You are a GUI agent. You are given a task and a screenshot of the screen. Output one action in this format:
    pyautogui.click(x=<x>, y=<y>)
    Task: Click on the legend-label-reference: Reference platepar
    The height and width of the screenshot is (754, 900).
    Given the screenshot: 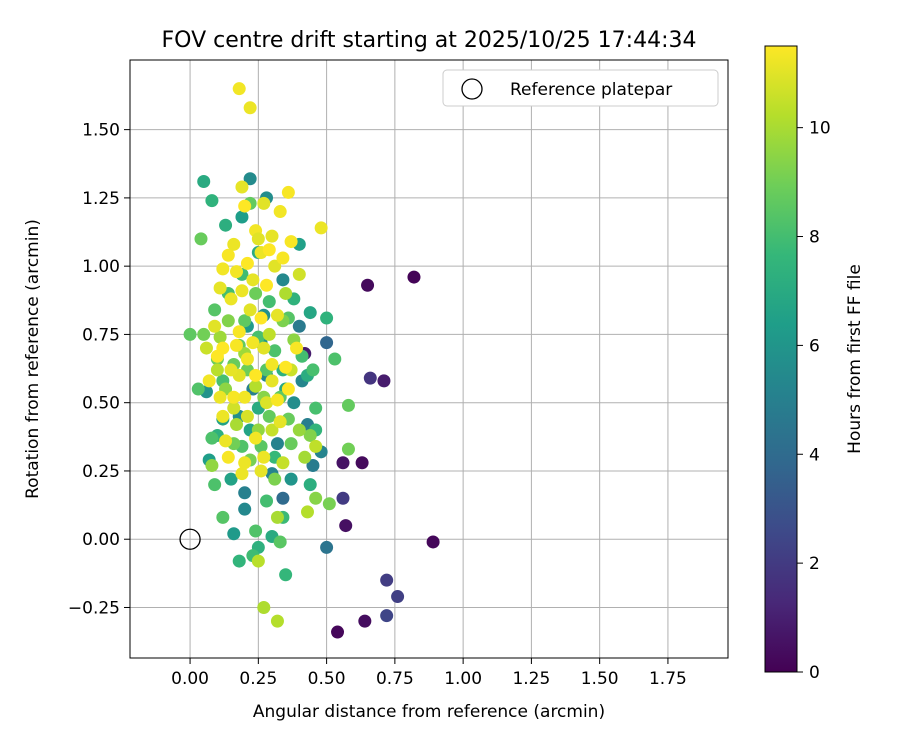 What is the action you would take?
    pyautogui.click(x=591, y=90)
    